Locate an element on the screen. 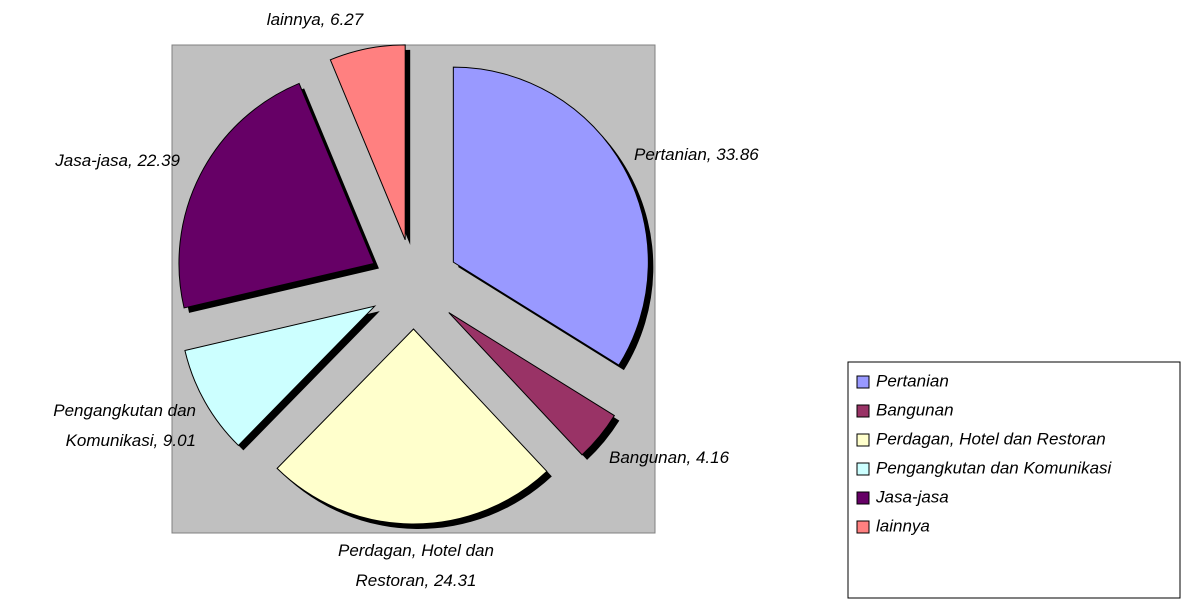 The image size is (1187, 601). data-label: Perdagan, Hotel dan Restoran, 24.31 is located at coordinates (416, 565).